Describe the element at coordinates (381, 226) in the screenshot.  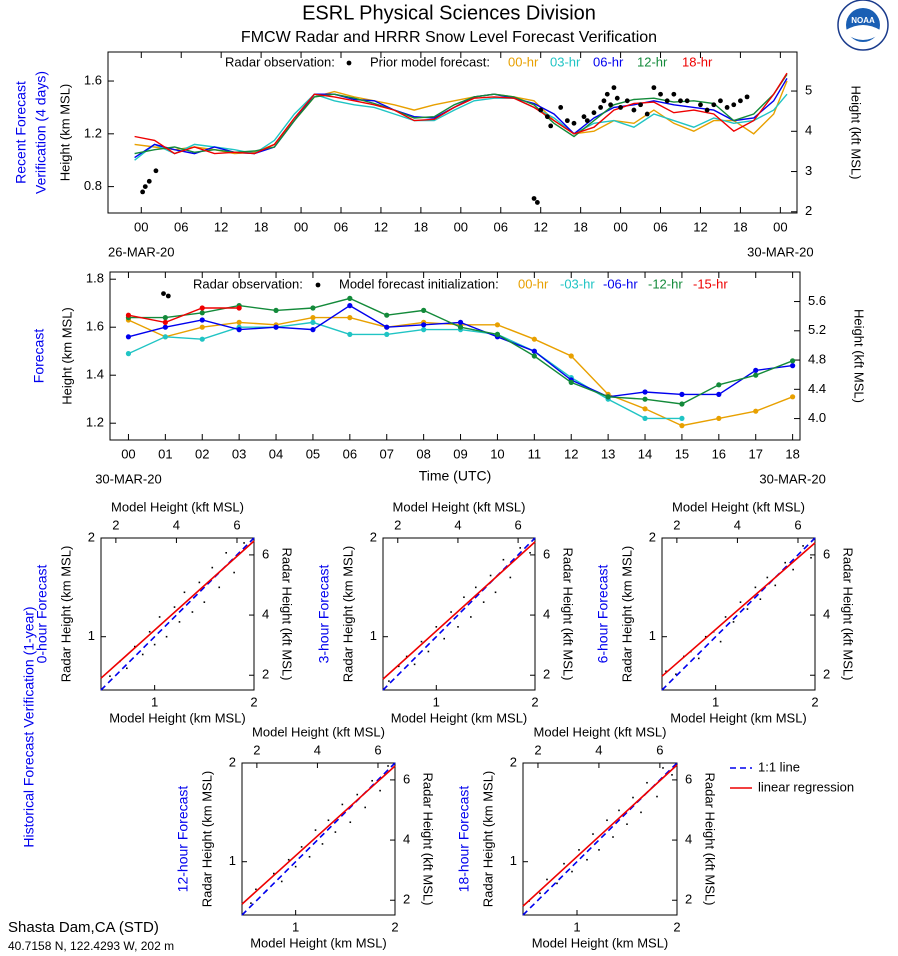
I see `x-tick-label: 12` at that location.